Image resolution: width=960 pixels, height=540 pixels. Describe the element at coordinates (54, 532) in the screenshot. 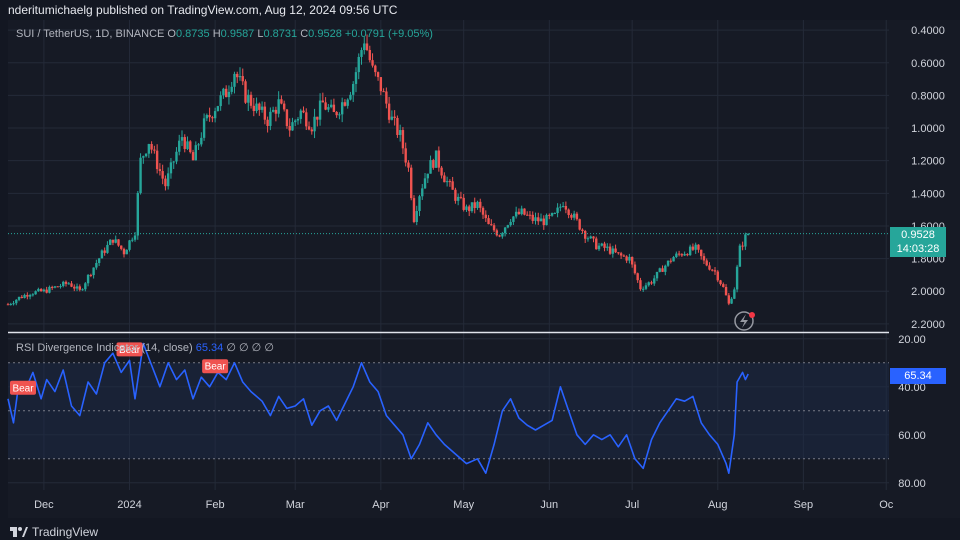

I see `footer-brand: TradingView` at that location.